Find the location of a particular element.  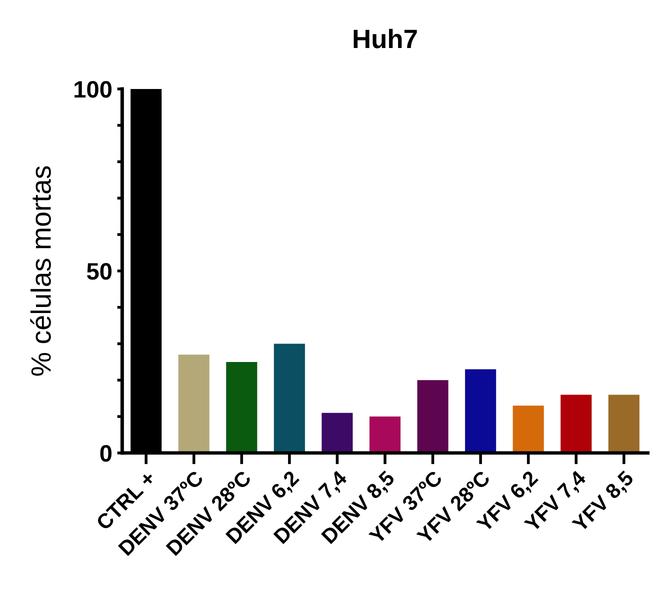

y-axis-title: % células mortas is located at coordinates (40, 271).